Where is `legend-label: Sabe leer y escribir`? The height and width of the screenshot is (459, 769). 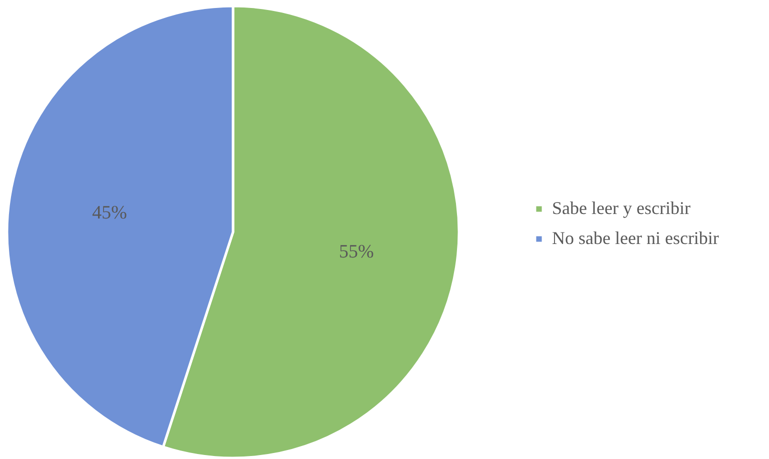 legend-label: Sabe leer y escribir is located at coordinates (621, 208).